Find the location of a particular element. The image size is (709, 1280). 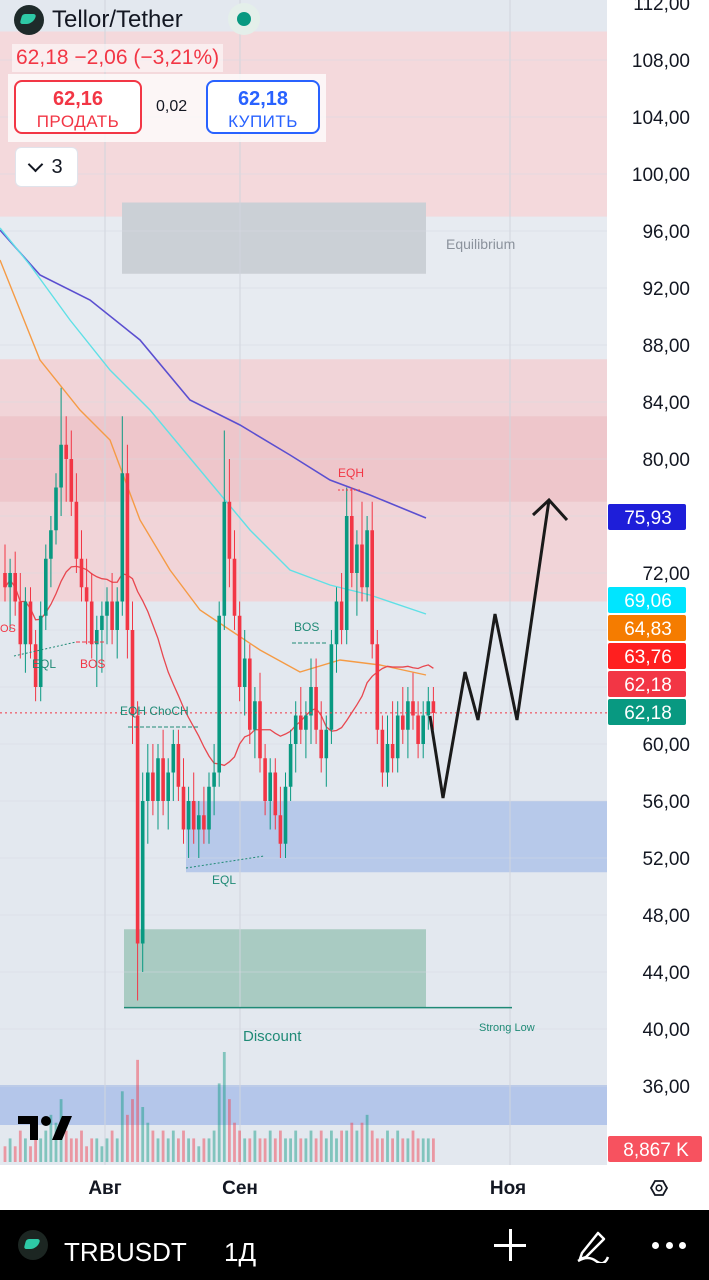

price-badge-label: 64,83 is located at coordinates (648, 629).